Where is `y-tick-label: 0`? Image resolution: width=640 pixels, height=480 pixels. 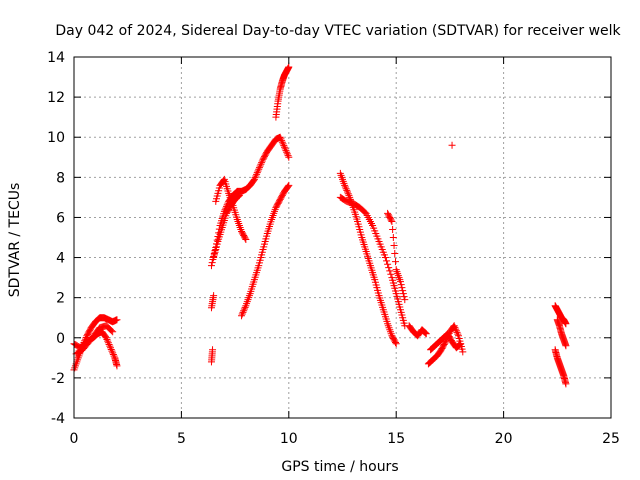
y-tick-label: 0 is located at coordinates (60, 339).